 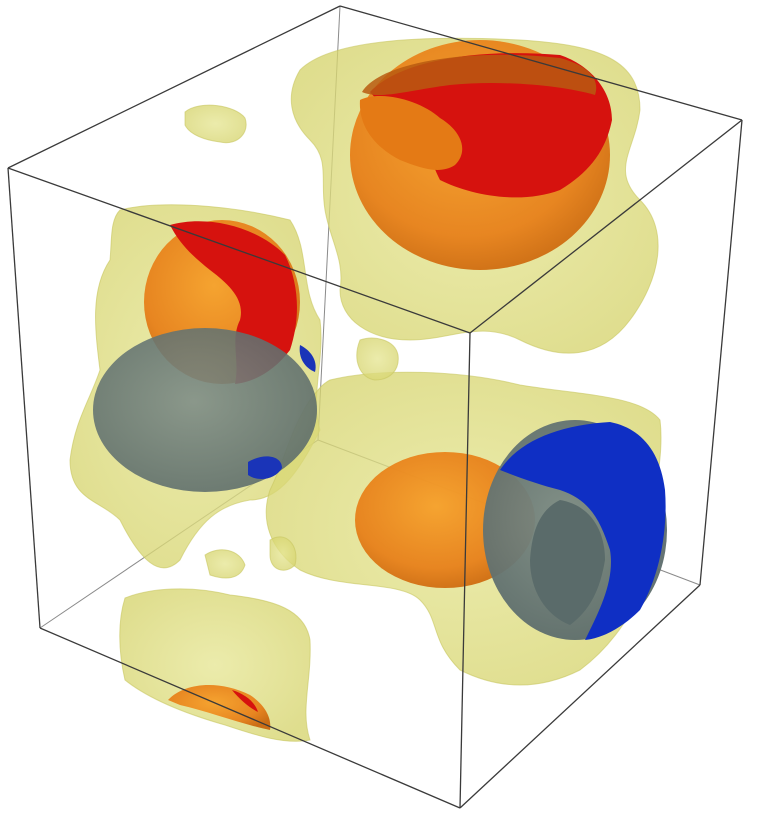 What do you see at coordinates (411, 133) in the screenshot?
I see `top-ellipsoid-orange-patch` at bounding box center [411, 133].